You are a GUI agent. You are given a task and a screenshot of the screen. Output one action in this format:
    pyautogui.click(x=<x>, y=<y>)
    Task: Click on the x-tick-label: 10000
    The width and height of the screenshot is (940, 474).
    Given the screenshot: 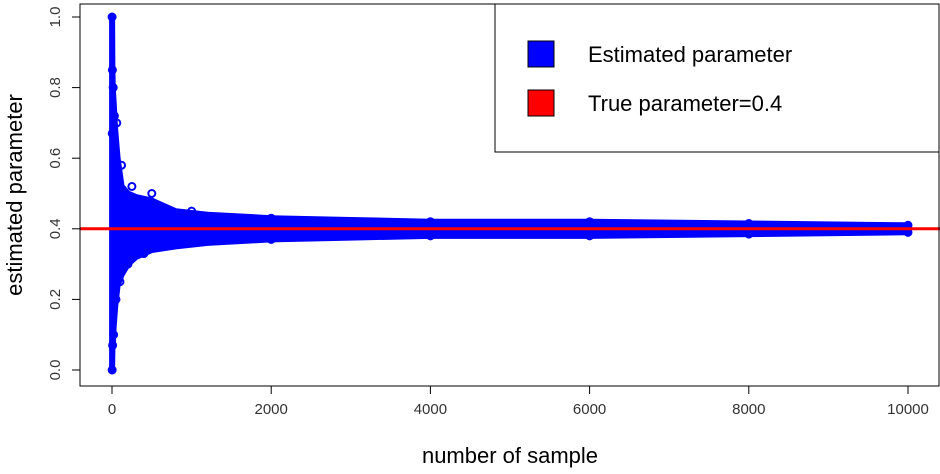 What is the action you would take?
    pyautogui.click(x=908, y=409)
    